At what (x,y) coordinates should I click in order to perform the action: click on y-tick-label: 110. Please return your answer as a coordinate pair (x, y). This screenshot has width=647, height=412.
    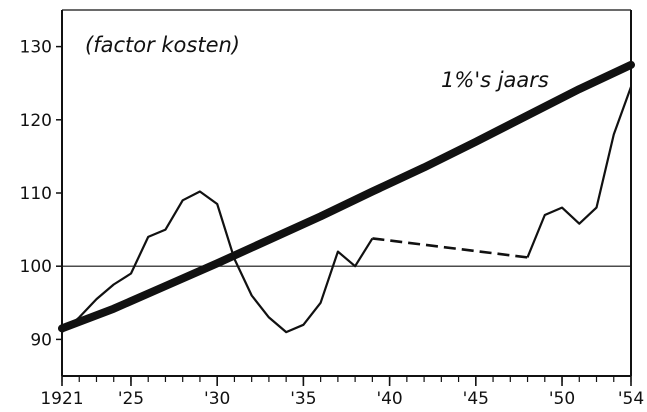
    Looking at the image, I should click on (36, 194).